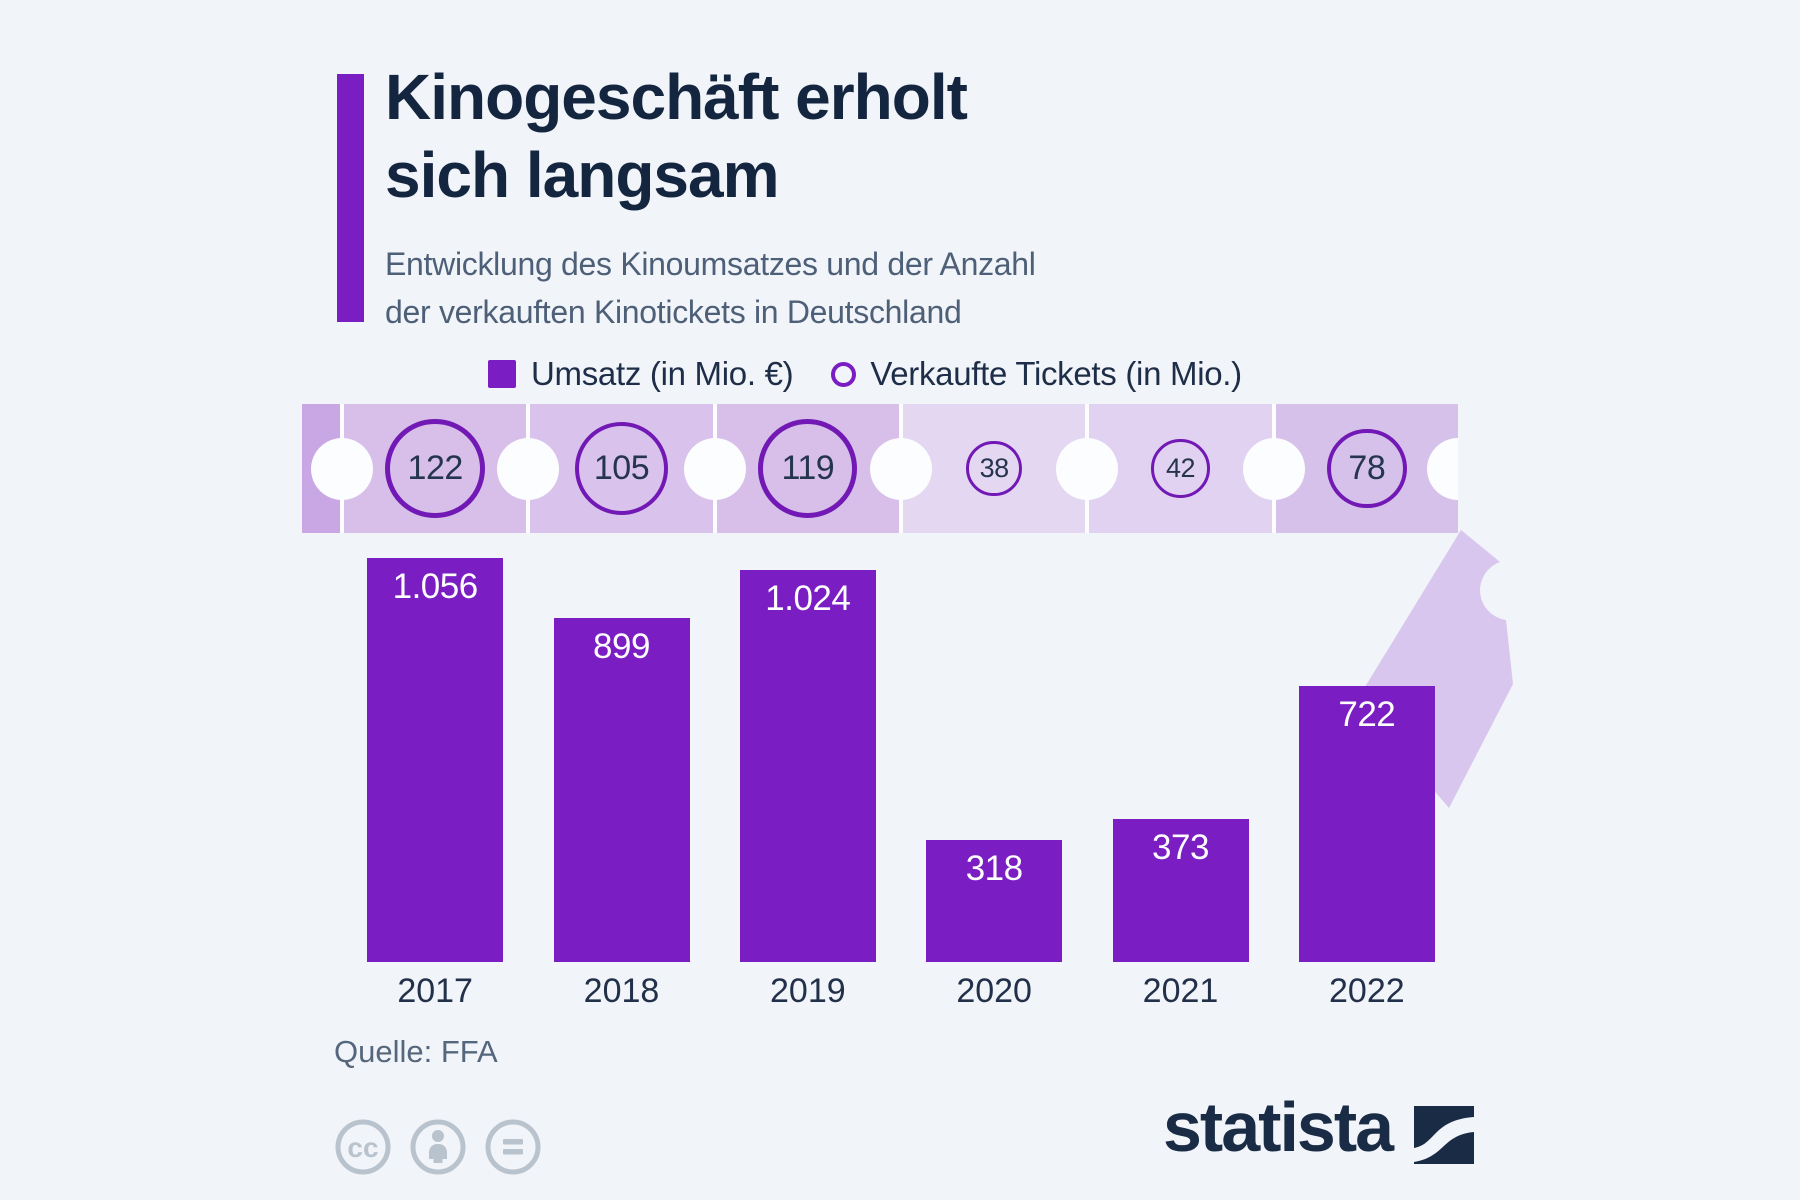 Image resolution: width=1800 pixels, height=1200 pixels. What do you see at coordinates (435, 991) in the screenshot?
I see `x-label-2017: 2017` at bounding box center [435, 991].